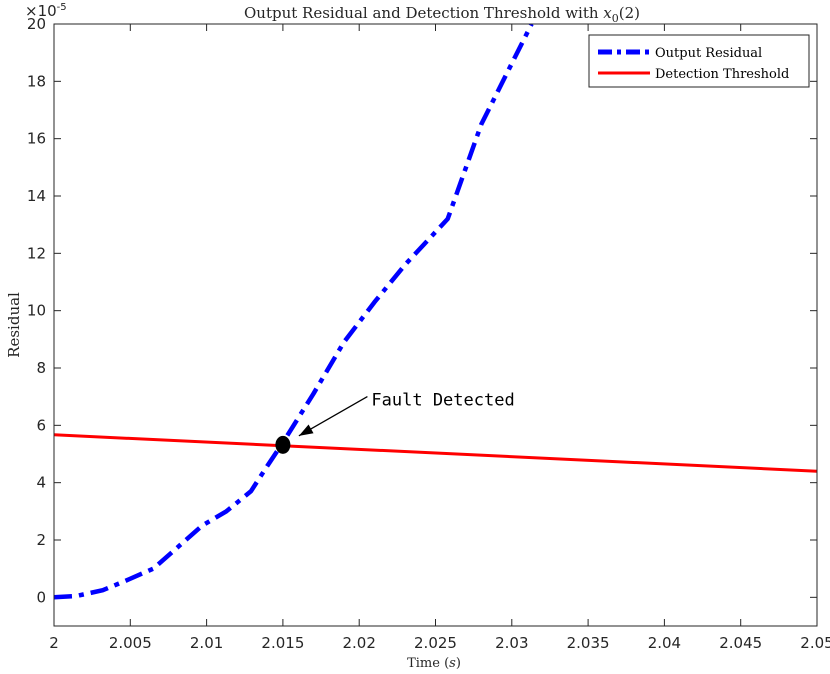  I want to click on y-tick-label: 16, so click(36, 139).